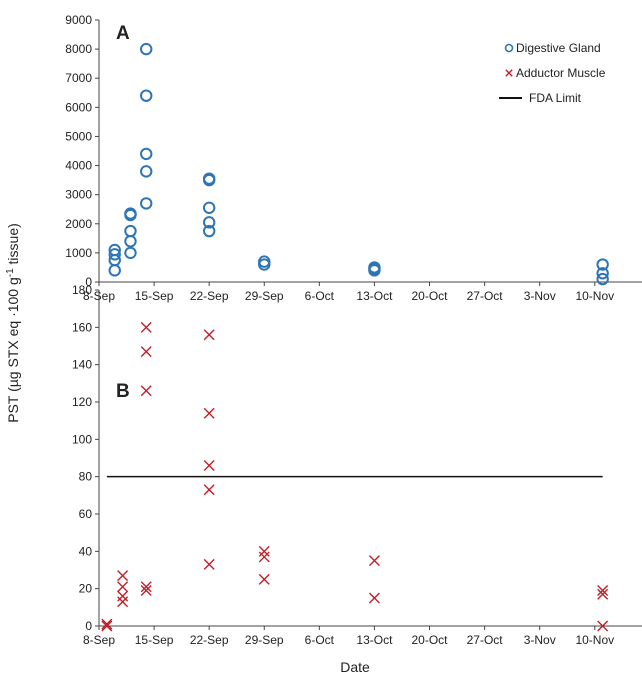 This screenshot has height=687, width=642. I want to click on legend-label-fda-limit: FDA Limit, so click(555, 98).